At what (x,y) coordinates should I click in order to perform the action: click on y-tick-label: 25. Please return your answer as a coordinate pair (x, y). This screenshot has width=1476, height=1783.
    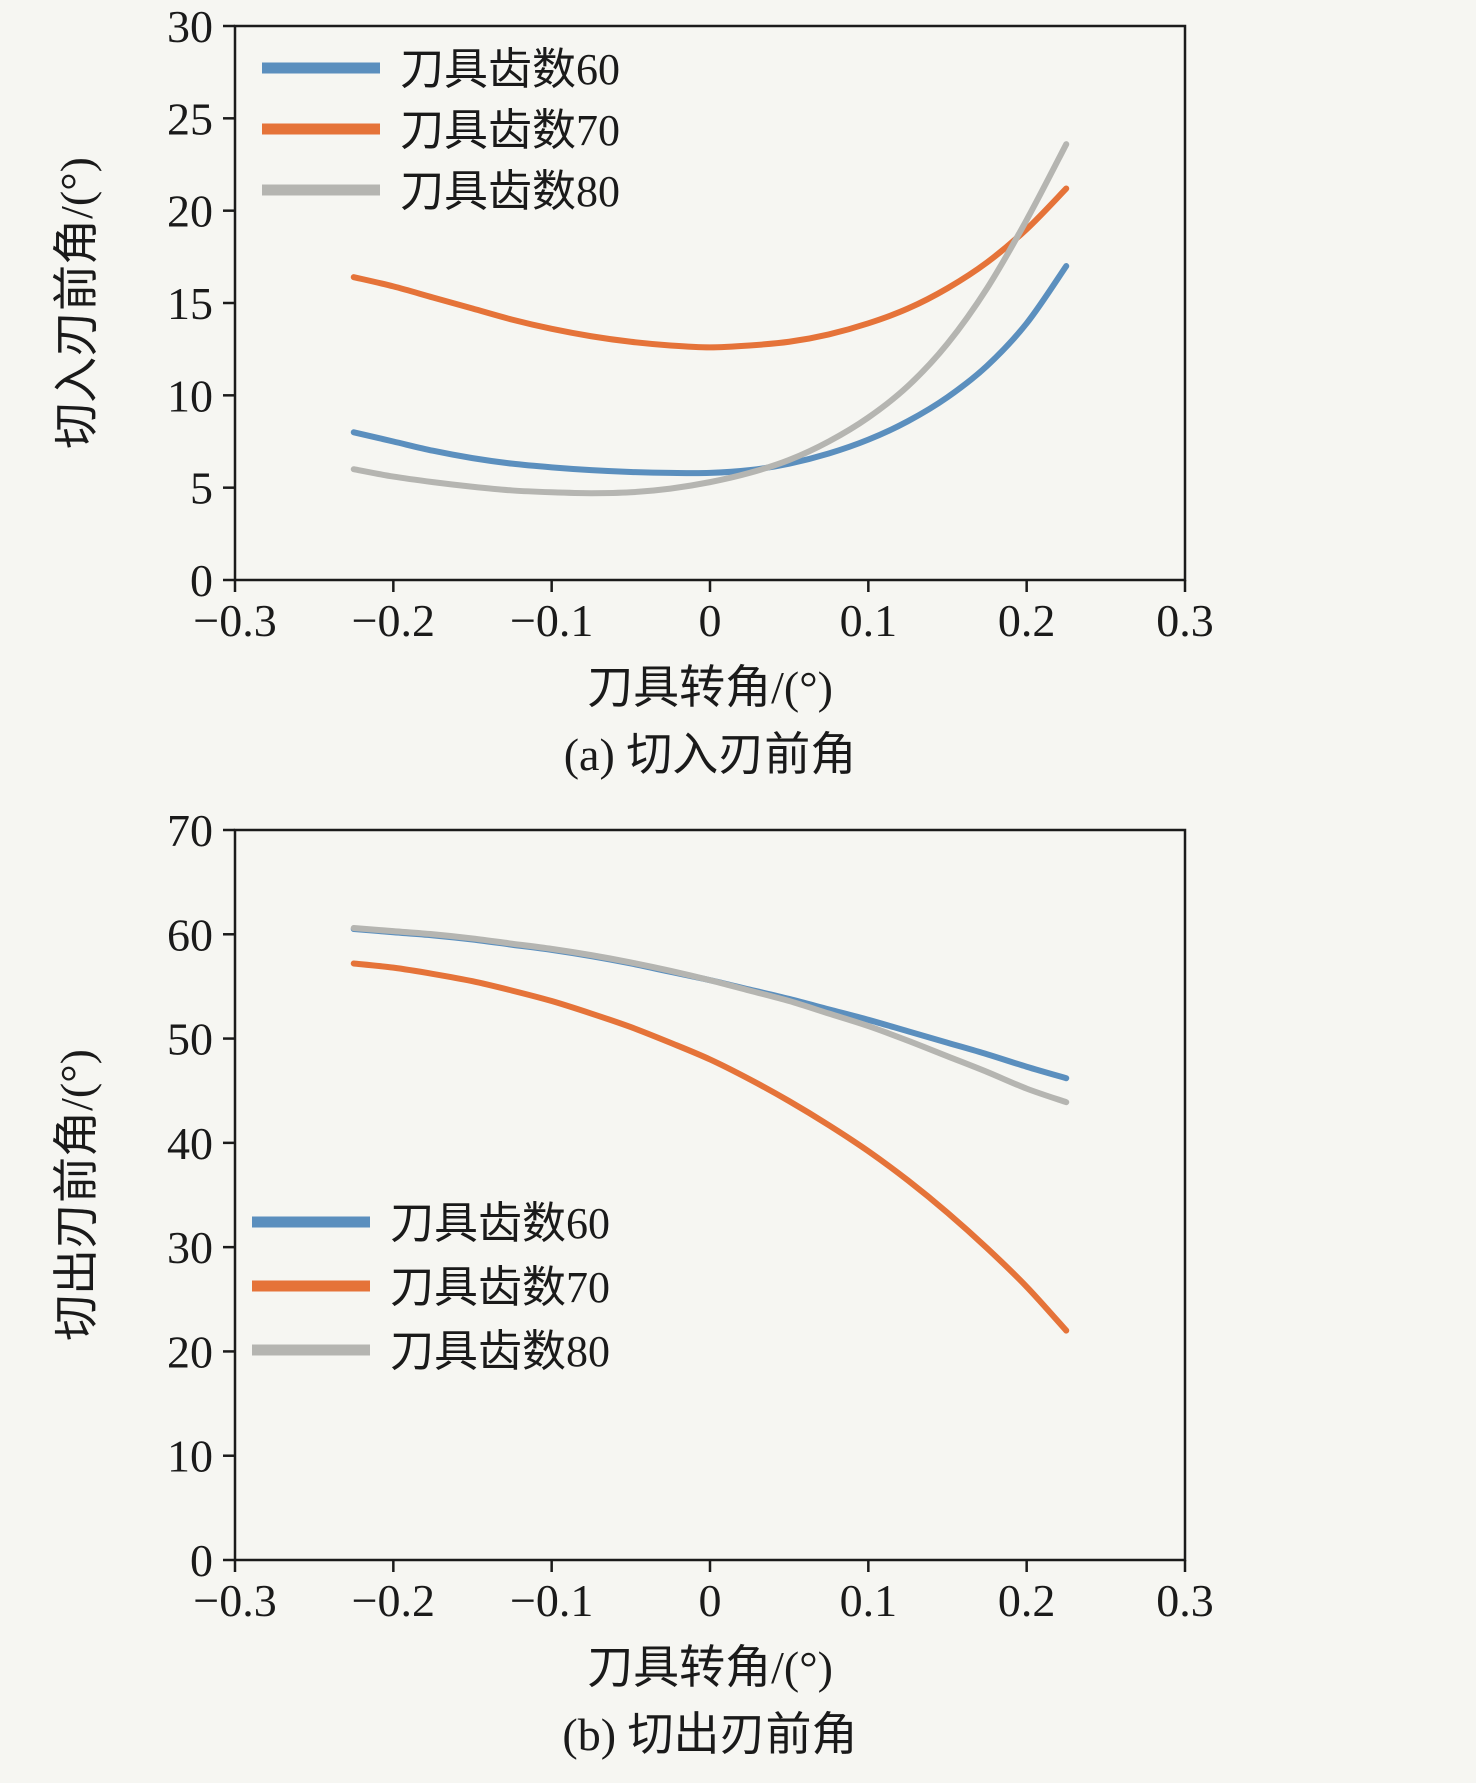
    Looking at the image, I should click on (190, 118).